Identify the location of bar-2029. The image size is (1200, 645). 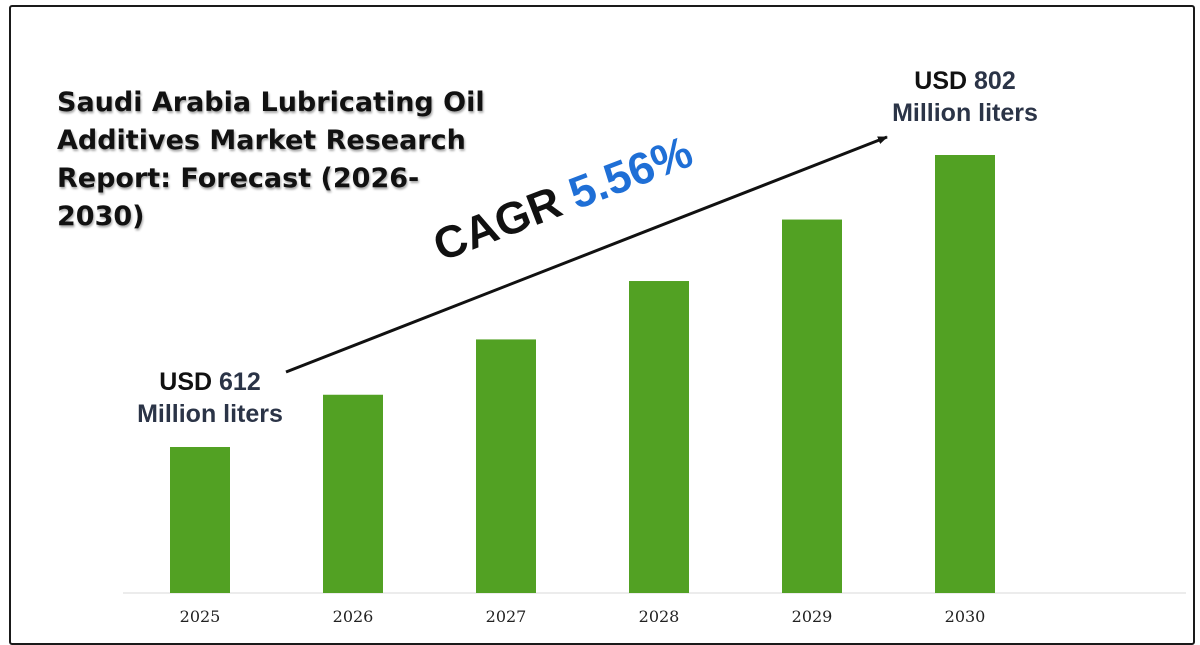
(812, 406).